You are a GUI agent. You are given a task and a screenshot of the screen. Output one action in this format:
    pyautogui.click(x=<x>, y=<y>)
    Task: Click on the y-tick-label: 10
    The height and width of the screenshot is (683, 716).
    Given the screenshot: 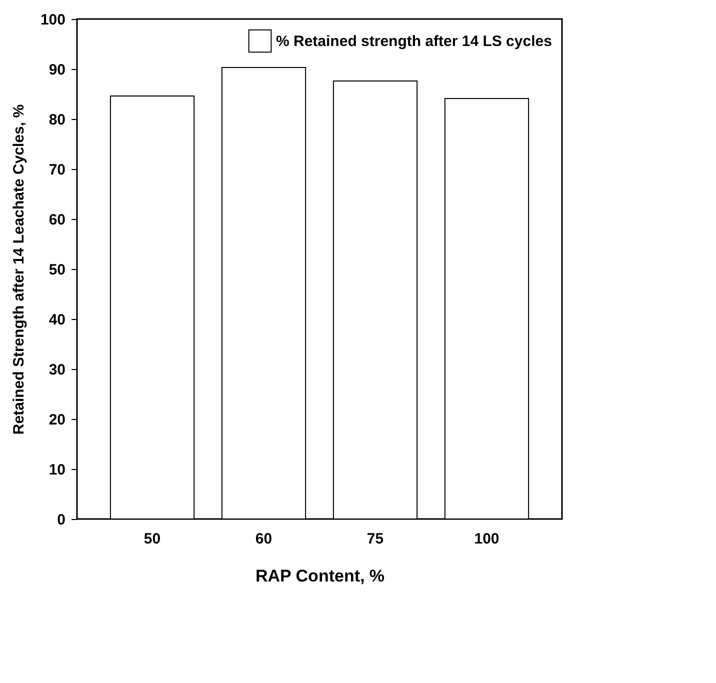 What is the action you would take?
    pyautogui.click(x=57, y=470)
    